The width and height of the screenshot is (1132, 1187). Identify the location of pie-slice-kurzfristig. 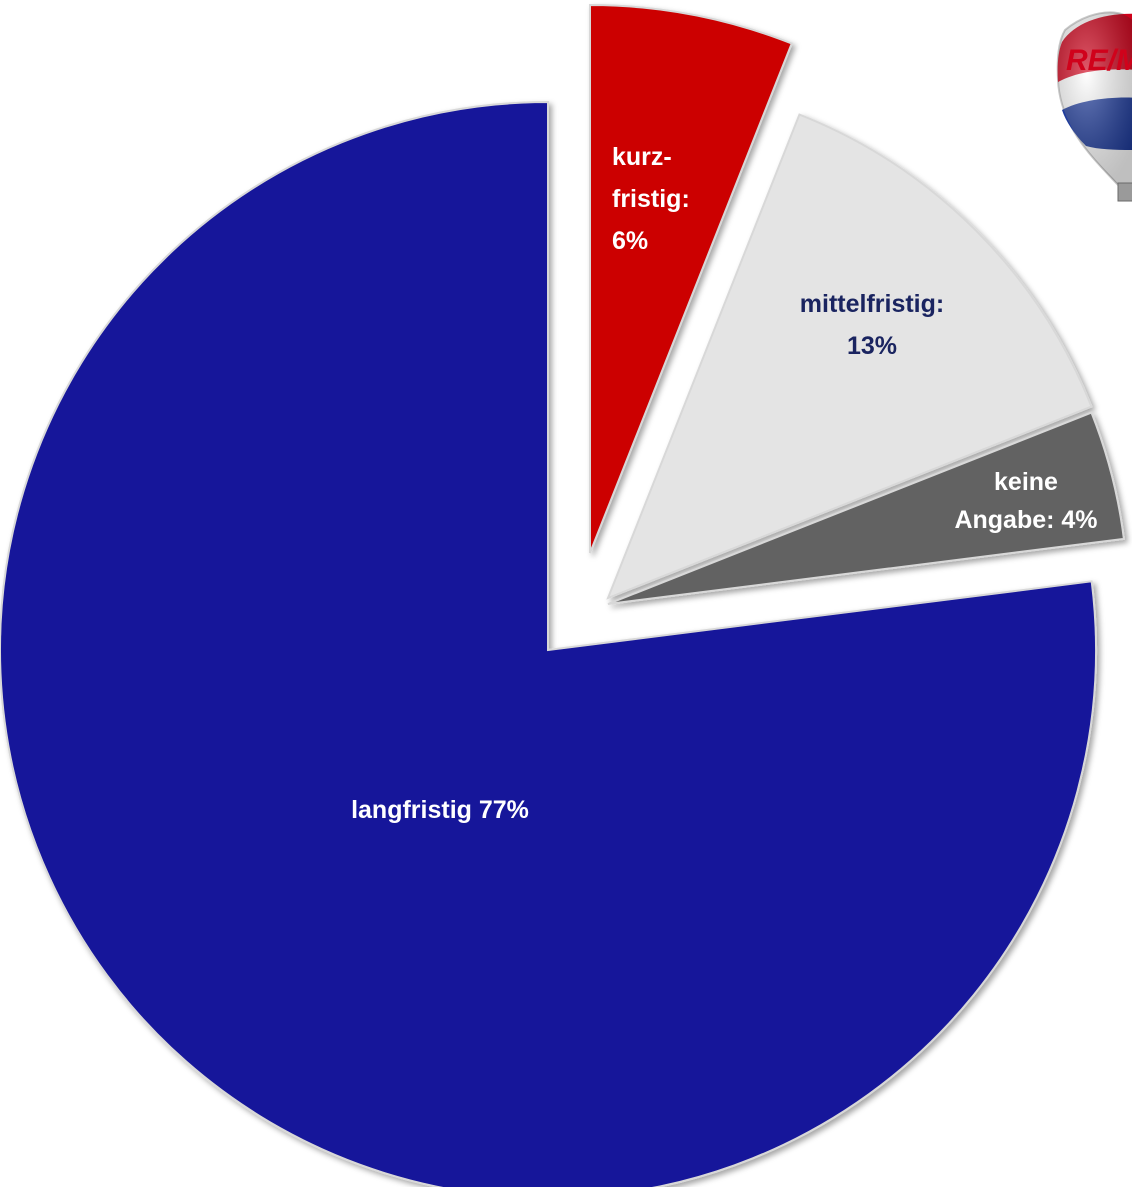
(691, 278).